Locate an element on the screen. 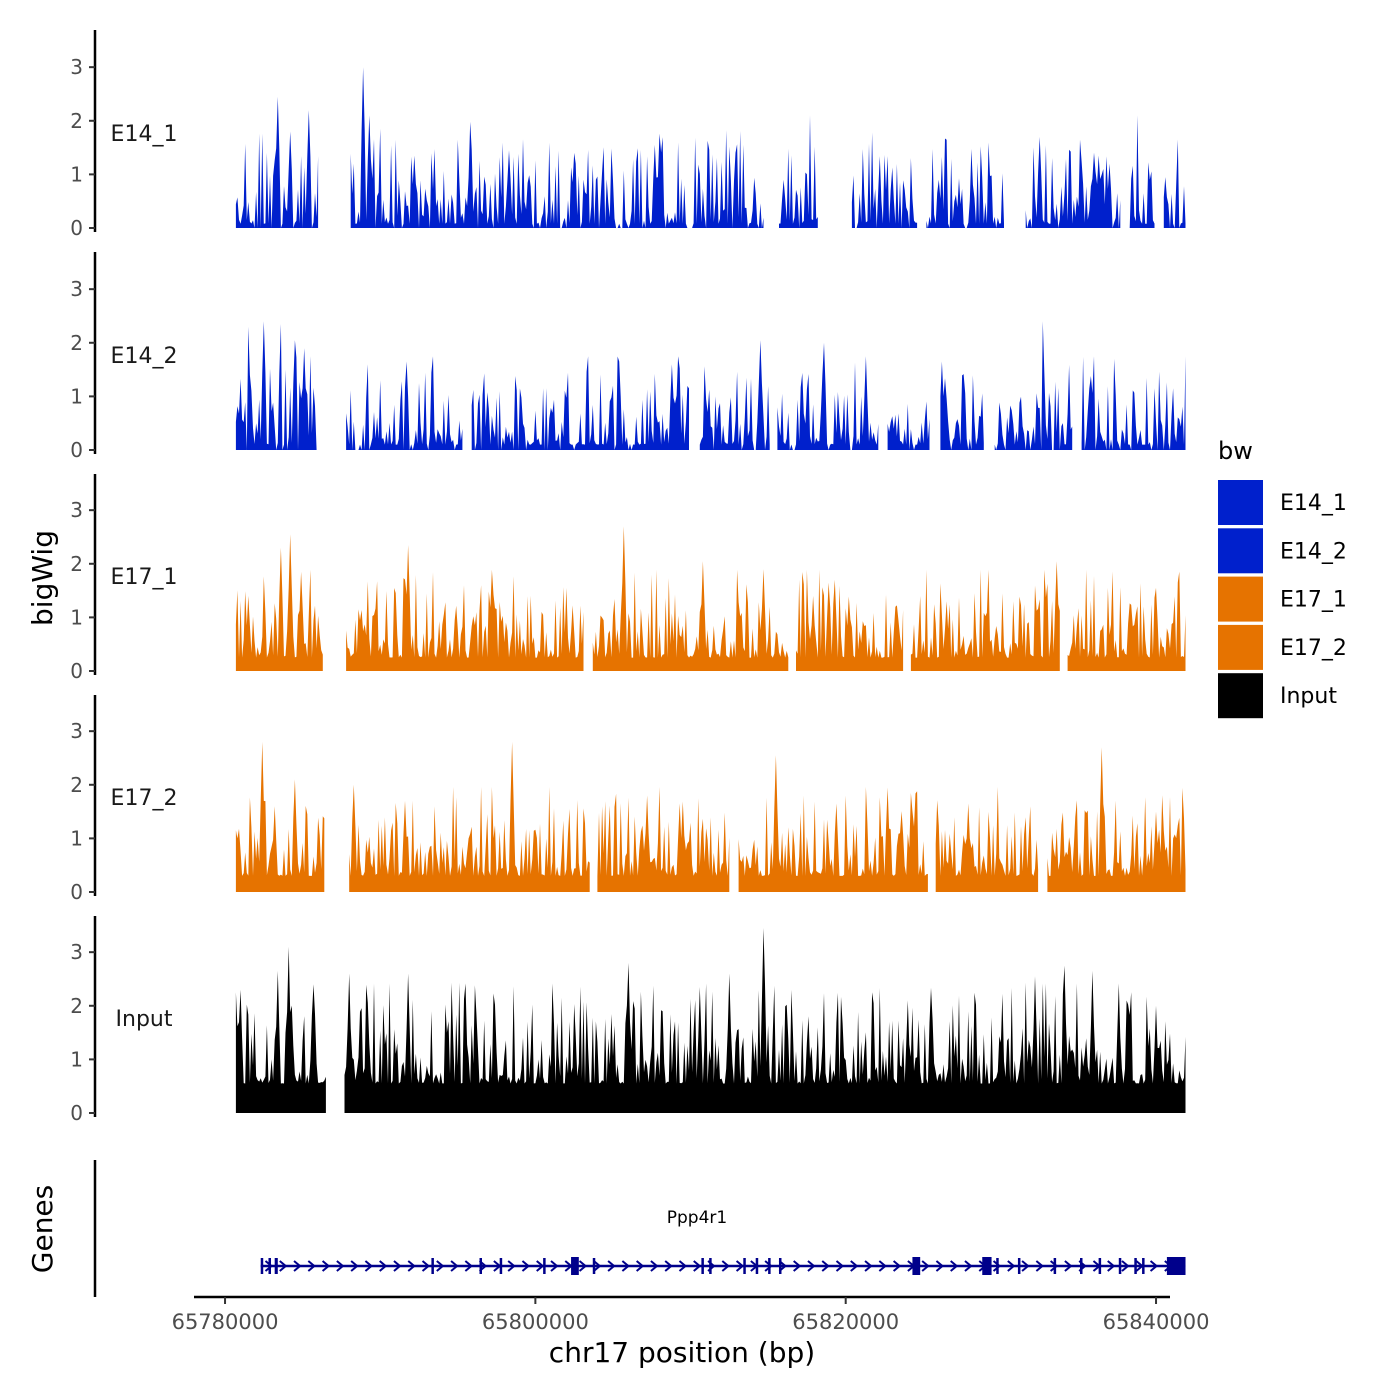 Image resolution: width=1400 pixels, height=1400 pixels. legend-label: E17_2 is located at coordinates (1313, 648).